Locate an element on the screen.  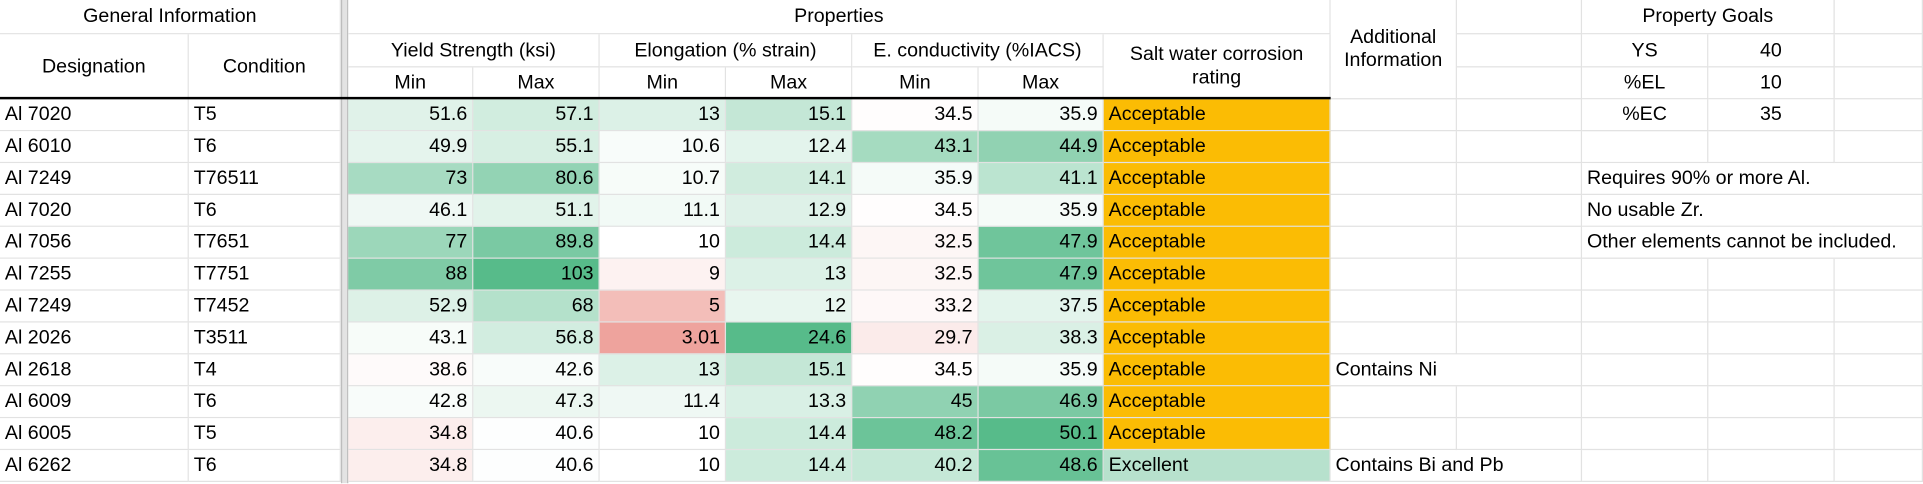
value-cell: 47.9 is located at coordinates (1041, 242).